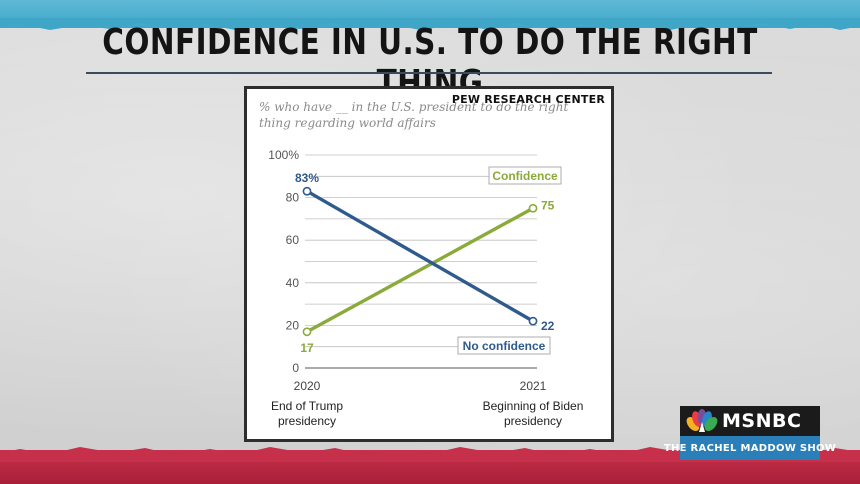 This screenshot has width=860, height=484. I want to click on x-category-description: Beginning of Biden, so click(533, 406).